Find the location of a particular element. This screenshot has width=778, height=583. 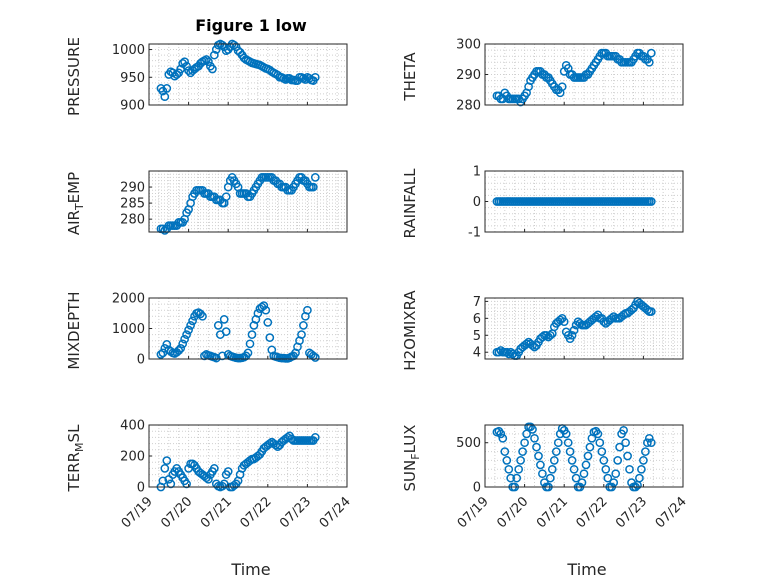

x-tick-label: 07/22 is located at coordinates (592, 512).